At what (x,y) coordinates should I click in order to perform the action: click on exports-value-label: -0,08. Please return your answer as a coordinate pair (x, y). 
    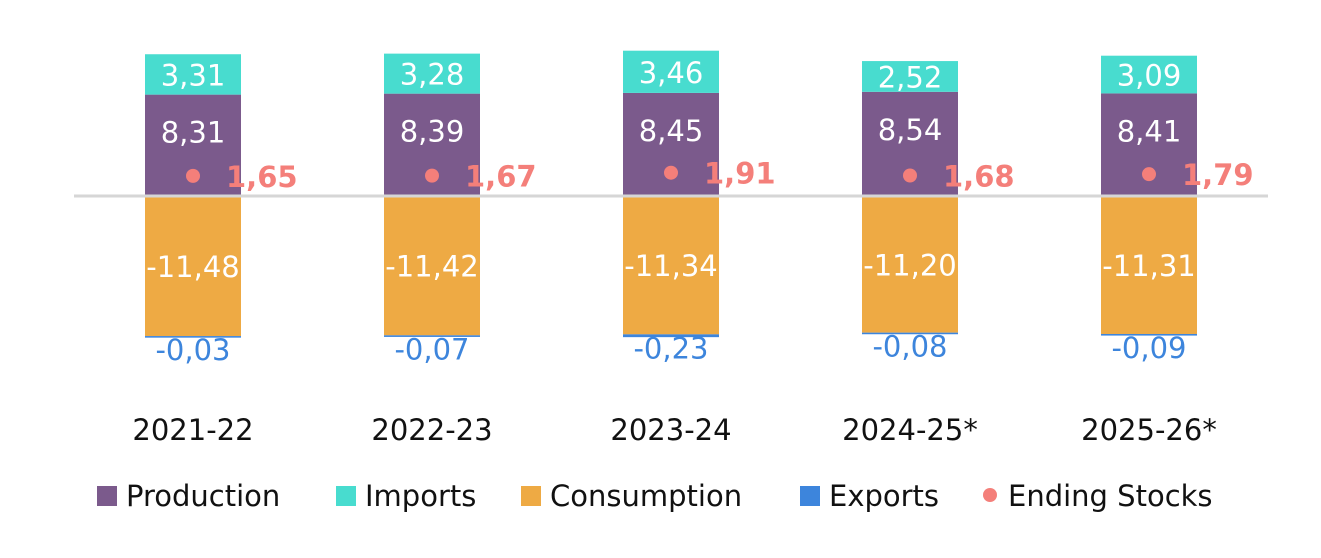
    Looking at the image, I should click on (909, 347).